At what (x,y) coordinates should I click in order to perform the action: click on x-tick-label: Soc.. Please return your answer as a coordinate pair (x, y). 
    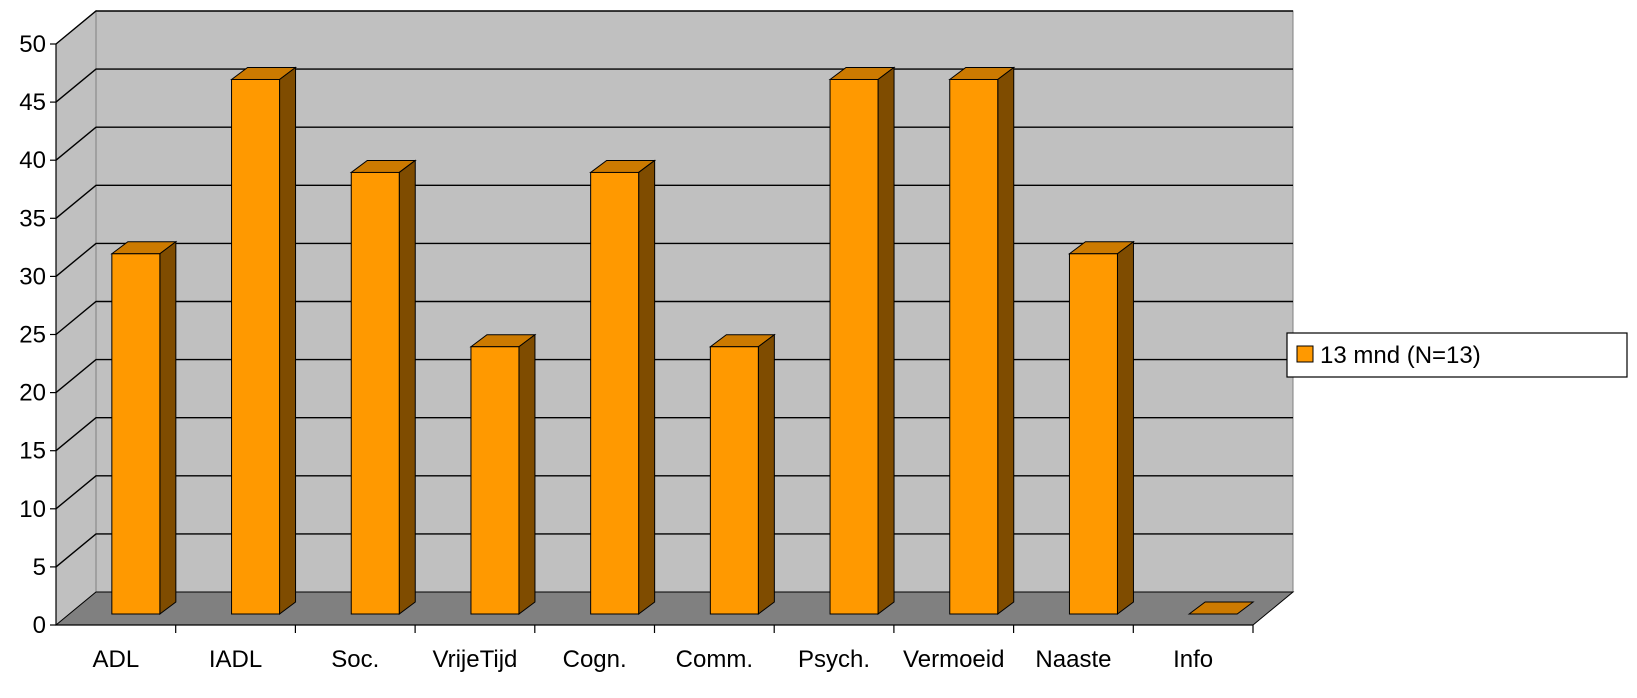
    Looking at the image, I should click on (355, 659).